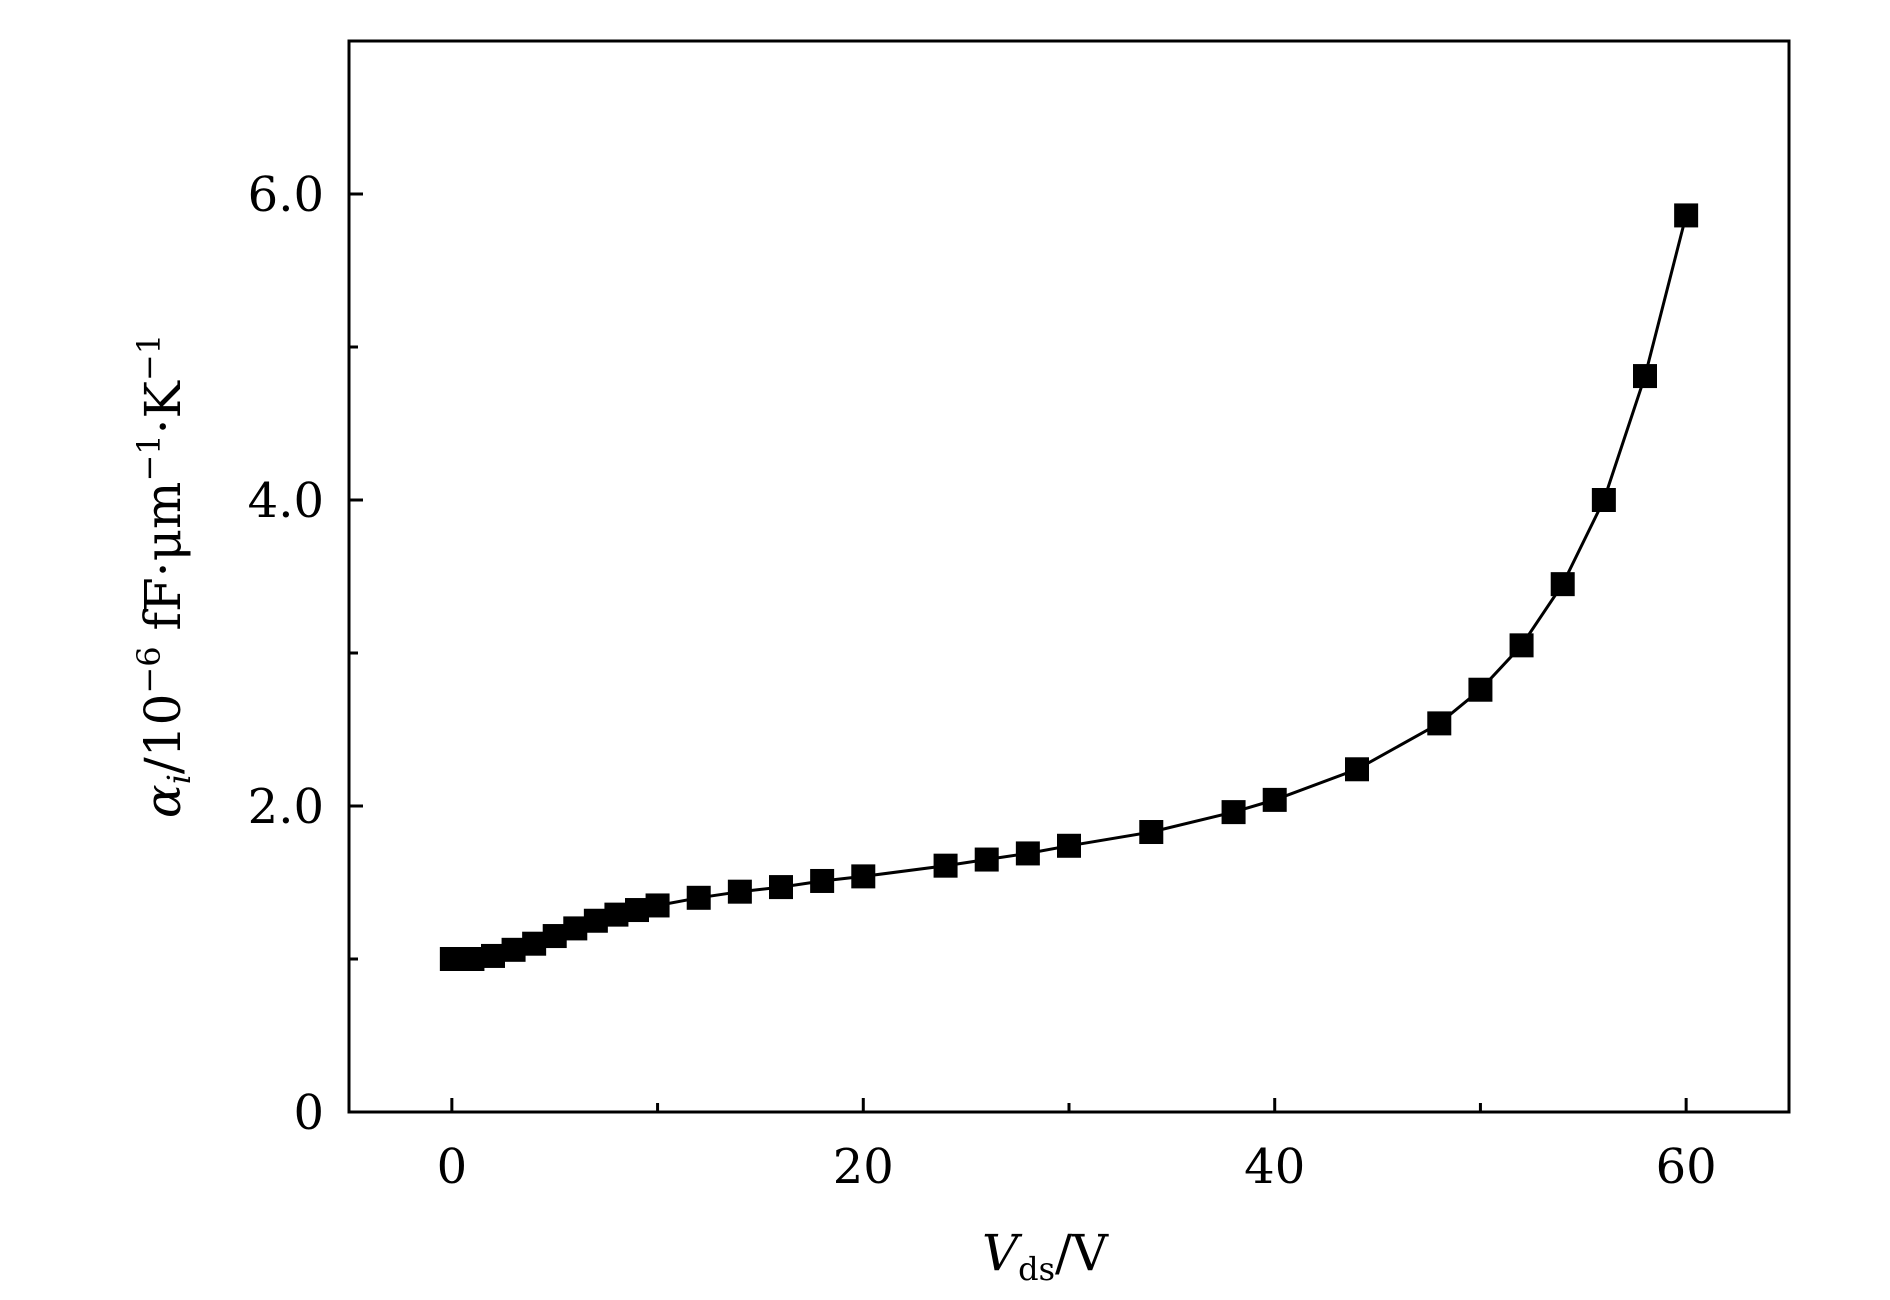 This screenshot has height=1300, width=1890. I want to click on y-tick-label: 2.0, so click(286, 807).